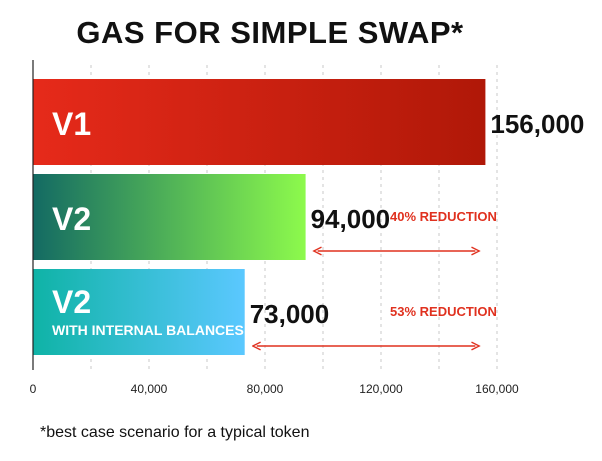  I want to click on value-label: 73,000, so click(290, 314).